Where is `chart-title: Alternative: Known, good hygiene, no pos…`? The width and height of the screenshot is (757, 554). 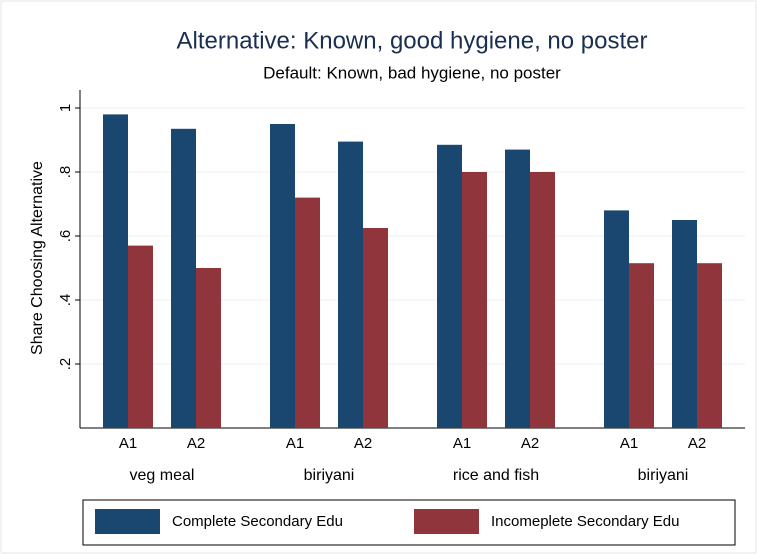
chart-title: Alternative: Known, good hygiene, no pos… is located at coordinates (412, 40).